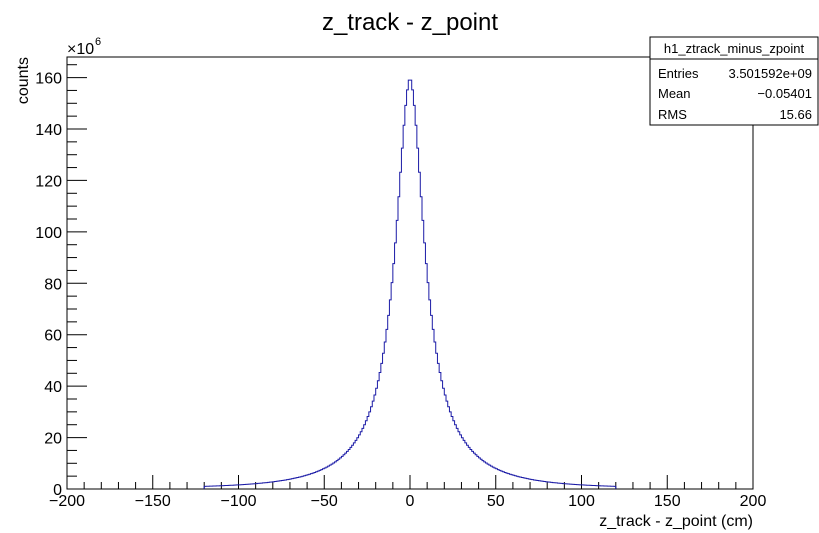 This screenshot has height=533, width=819. What do you see at coordinates (674, 93) in the screenshot?
I see `stats-label-mean: Mean` at bounding box center [674, 93].